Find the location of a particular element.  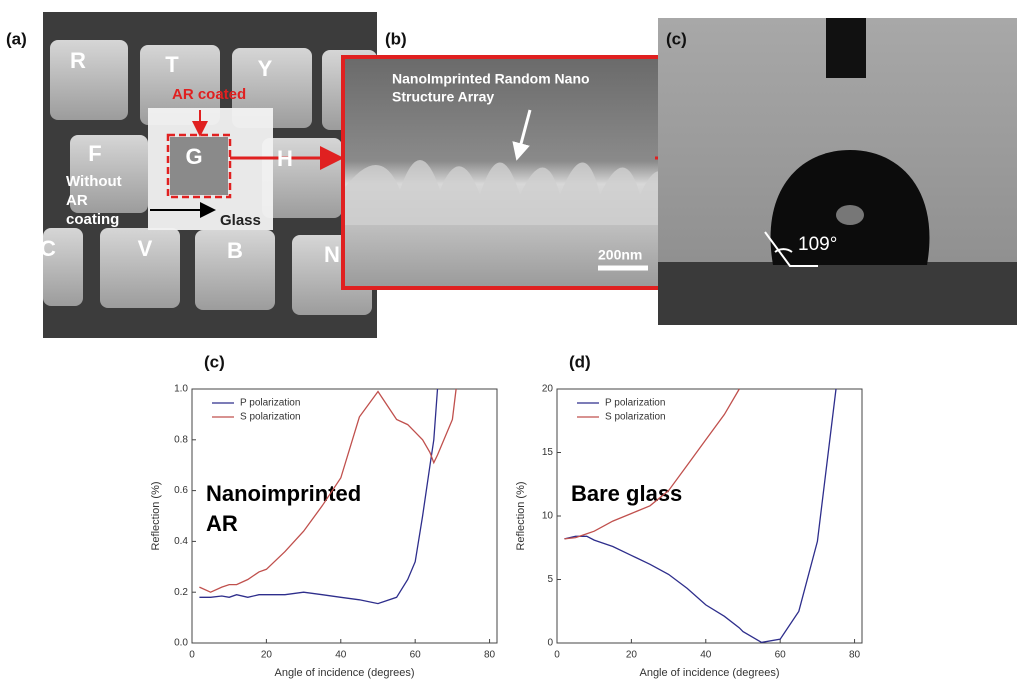

contact-angle-label: 109° is located at coordinates (817, 244).